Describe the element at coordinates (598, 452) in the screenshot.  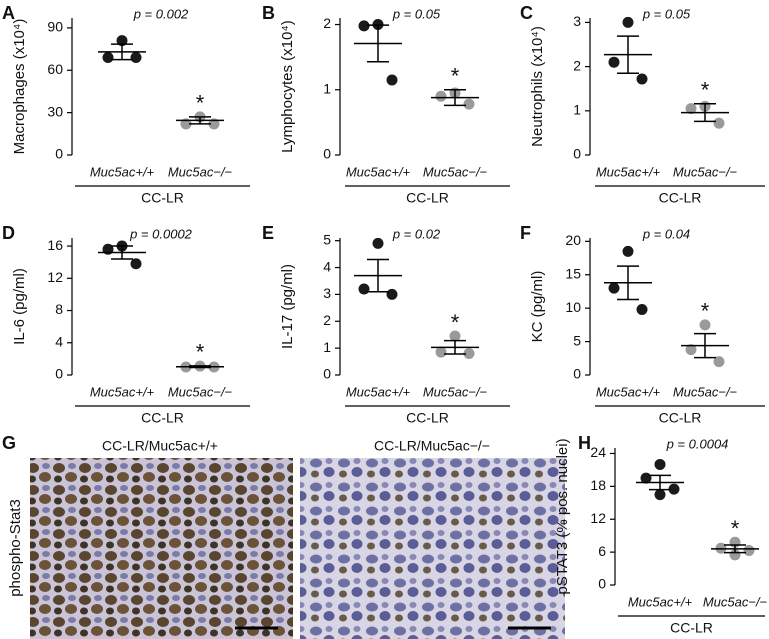
I see `y-tick-label: 24` at that location.